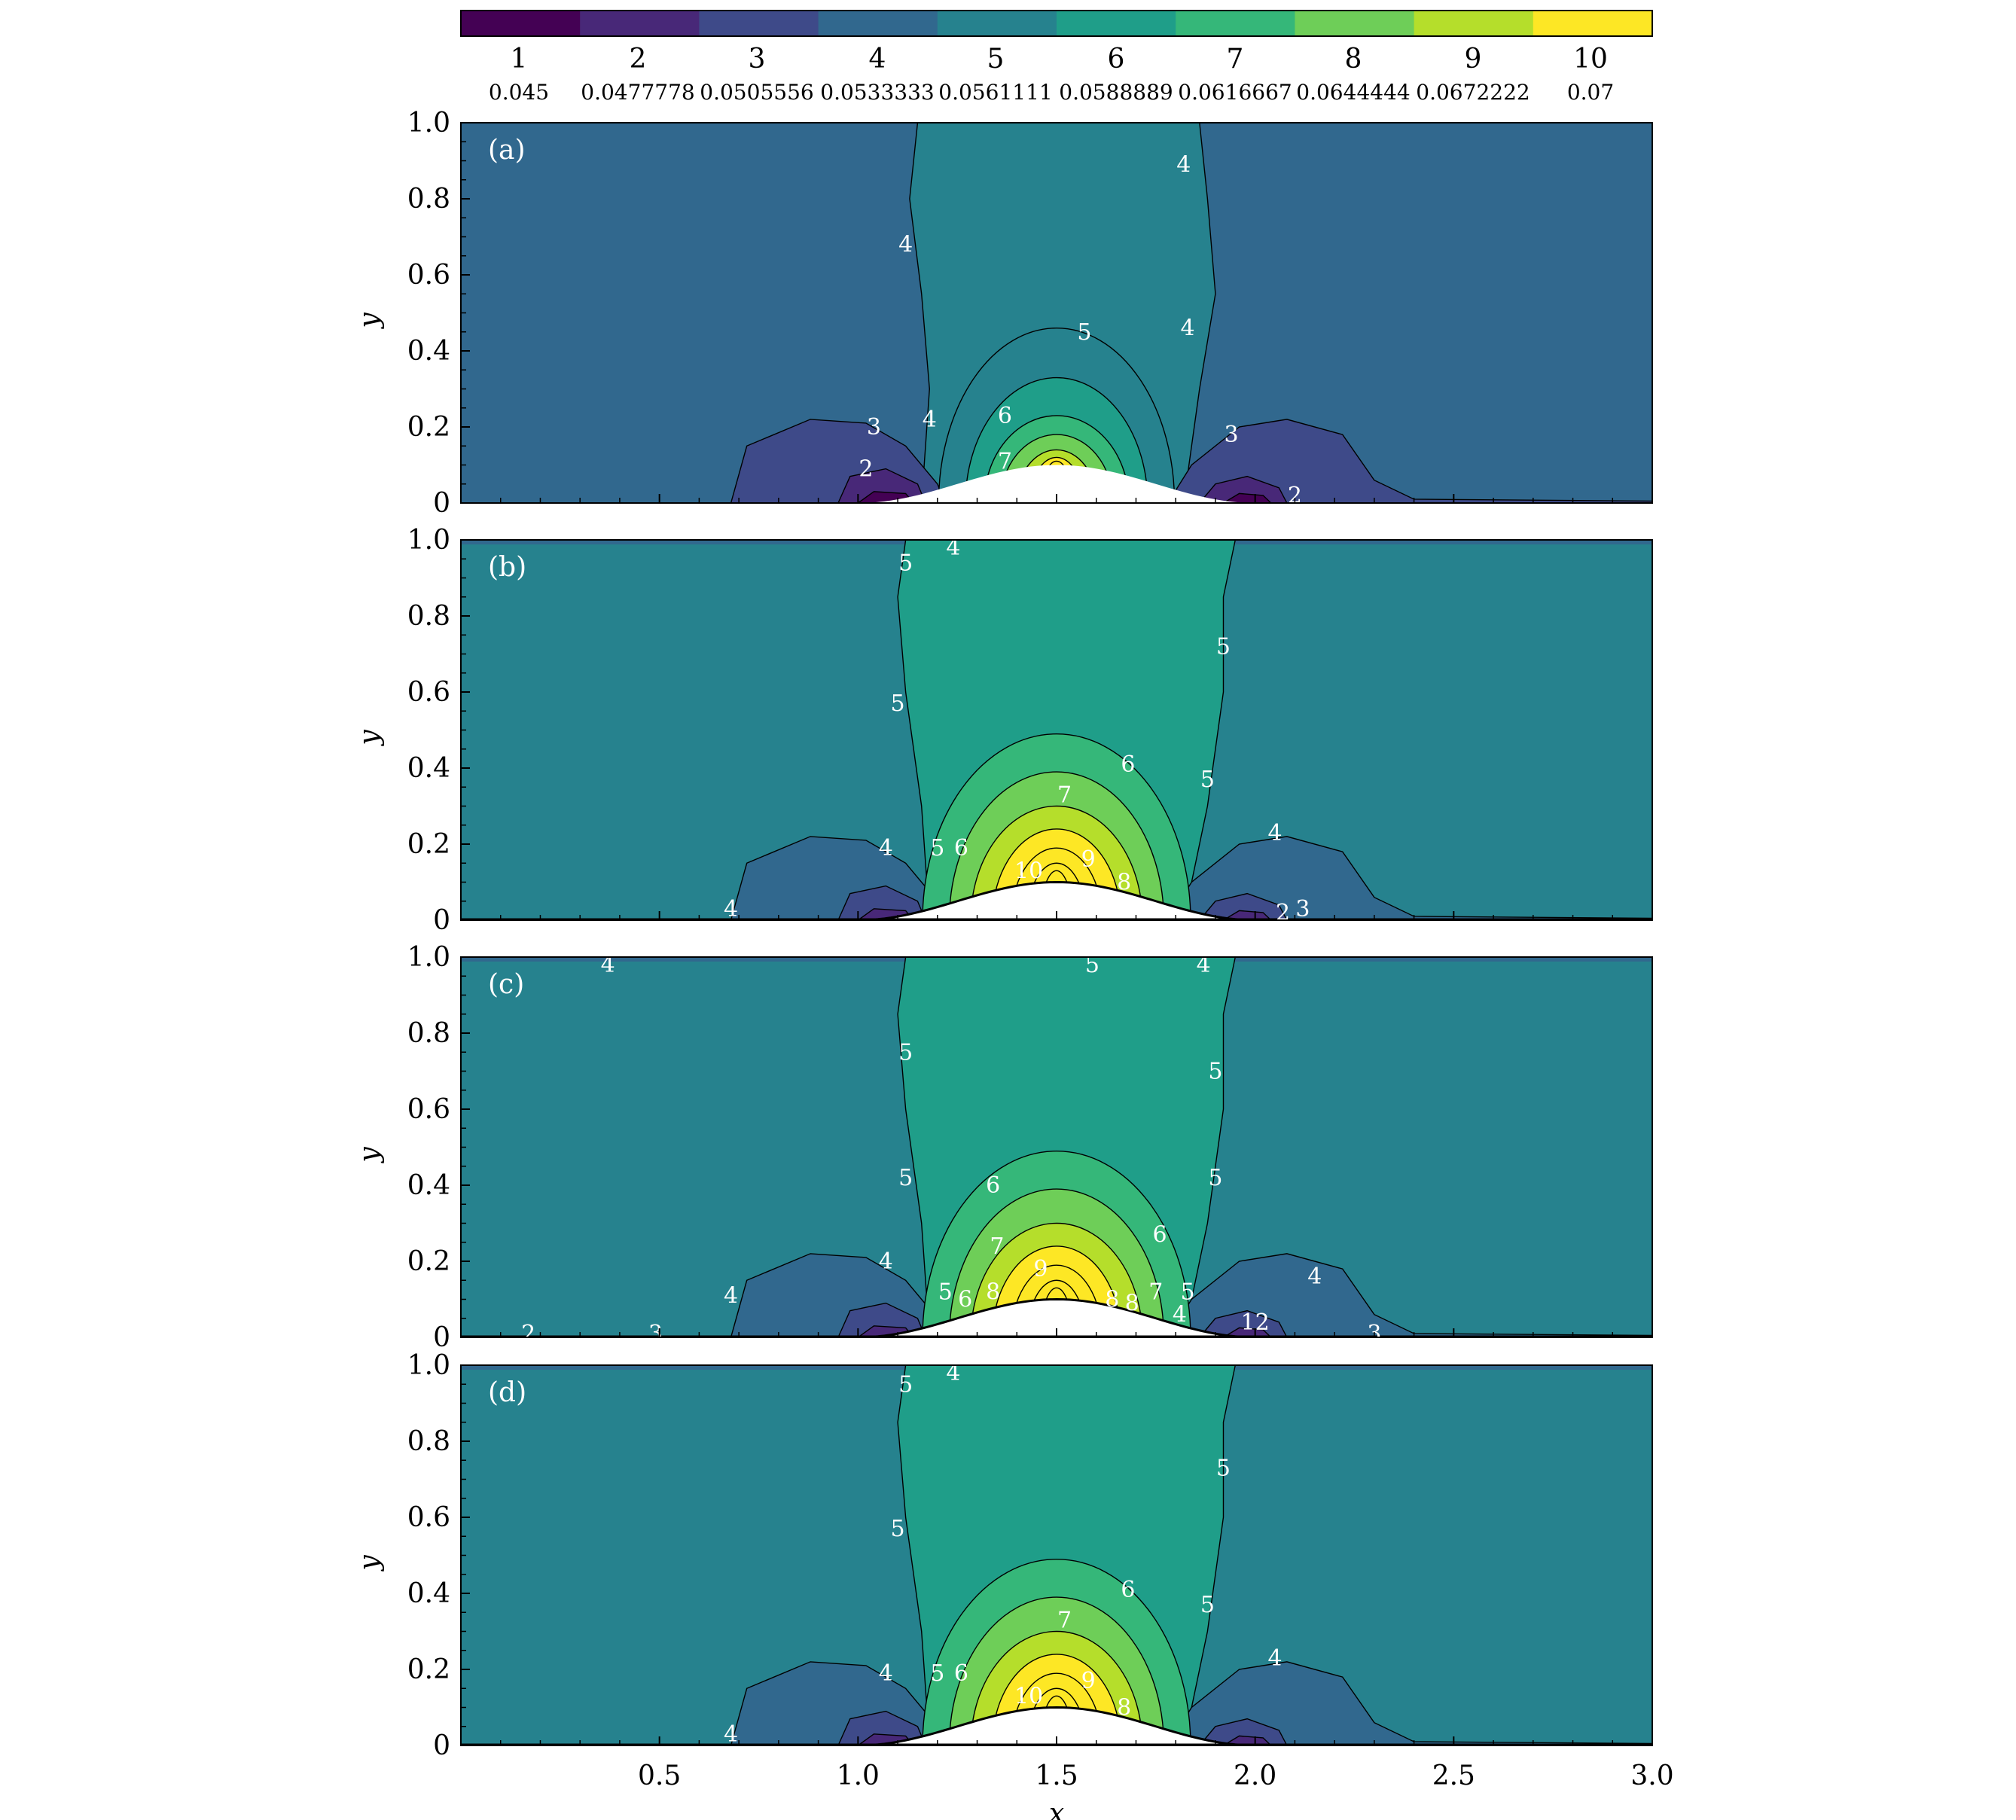 Image resolution: width=2016 pixels, height=1820 pixels. What do you see at coordinates (1235, 92) in the screenshot?
I see `colorbar-level-value: 0.0616667` at bounding box center [1235, 92].